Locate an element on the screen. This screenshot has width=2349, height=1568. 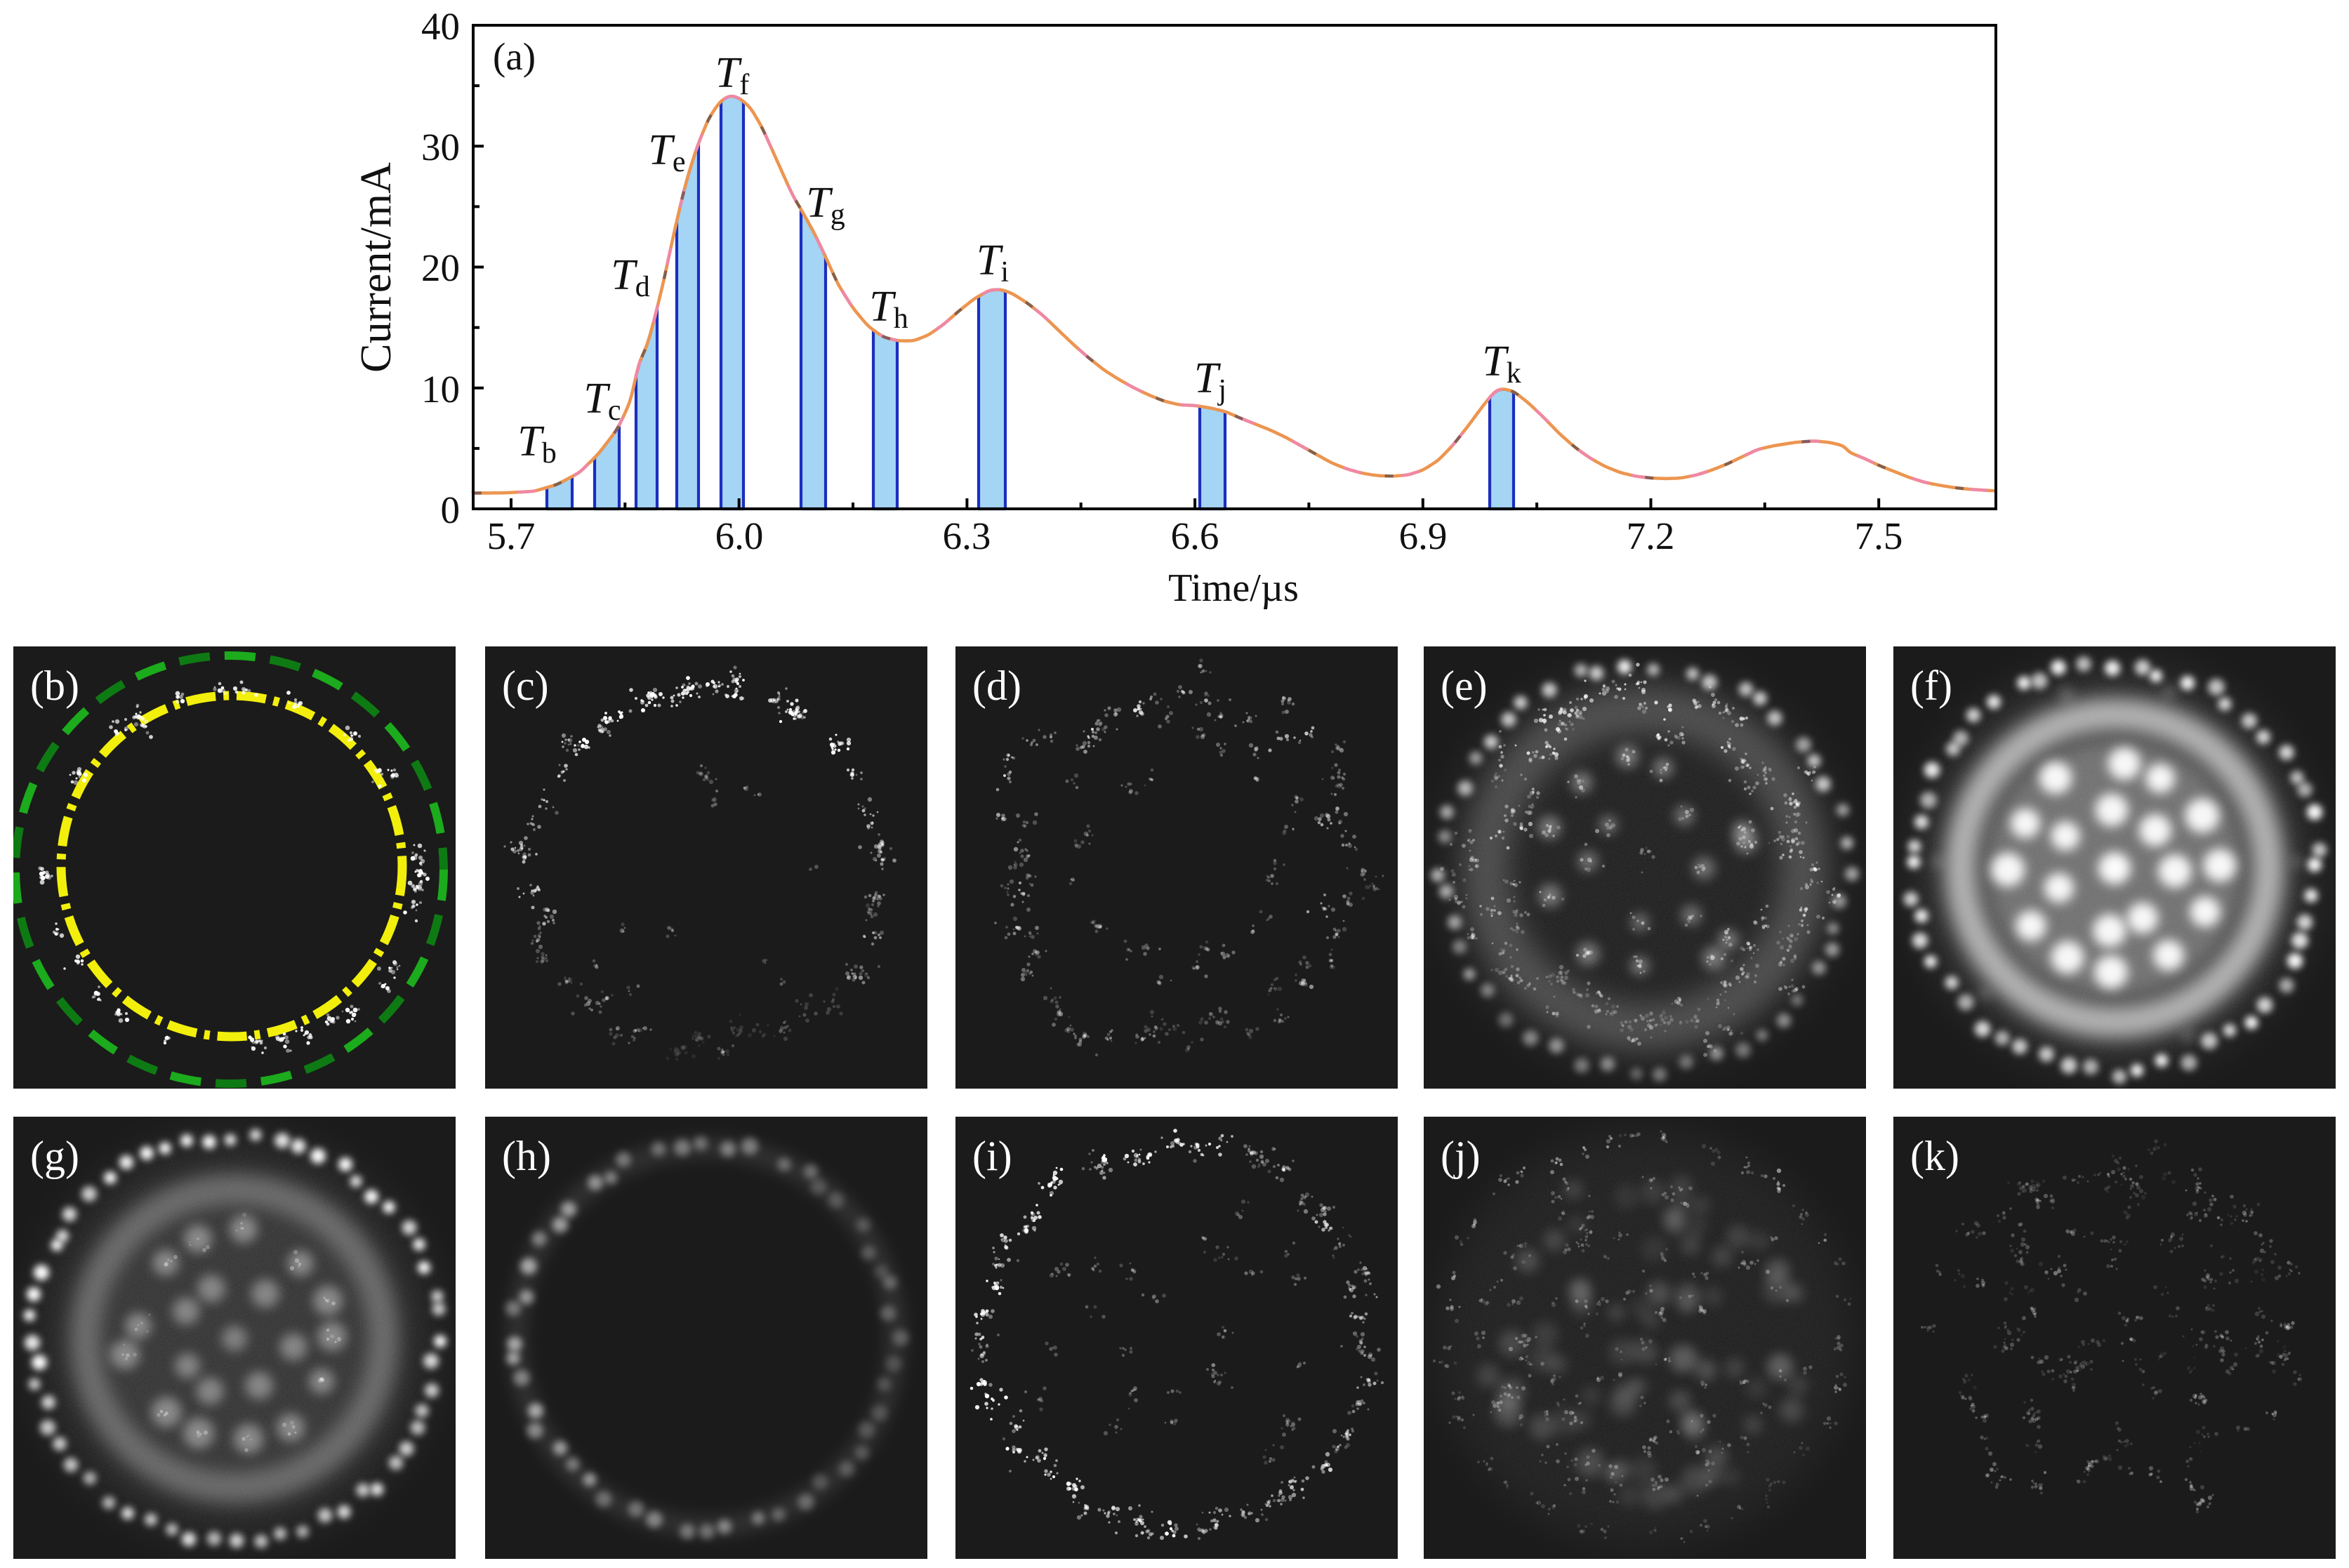
svg-text: (e) is located at coordinates (1464, 686).